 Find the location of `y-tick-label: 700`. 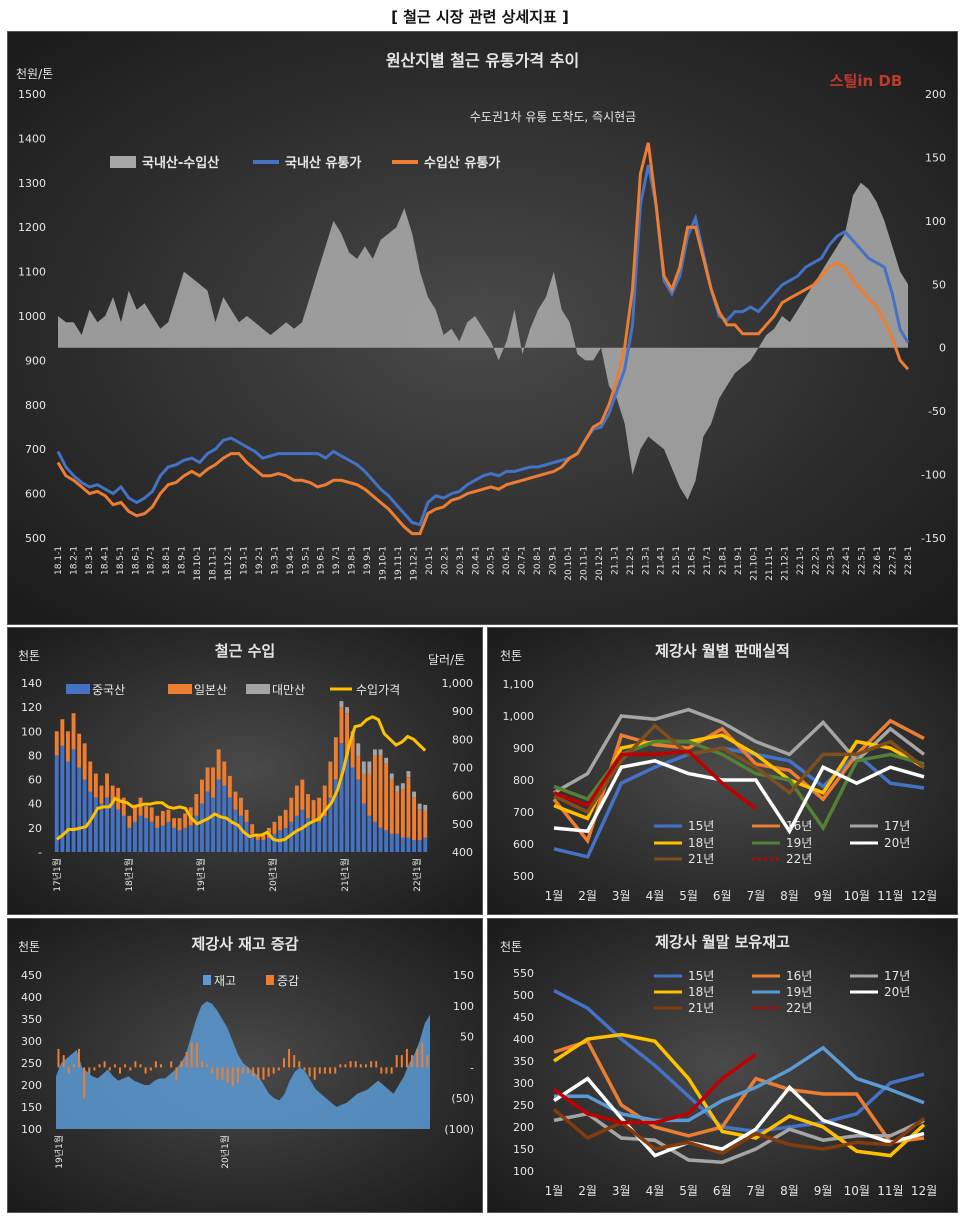

y-tick-label: 700 is located at coordinates (35, 449).